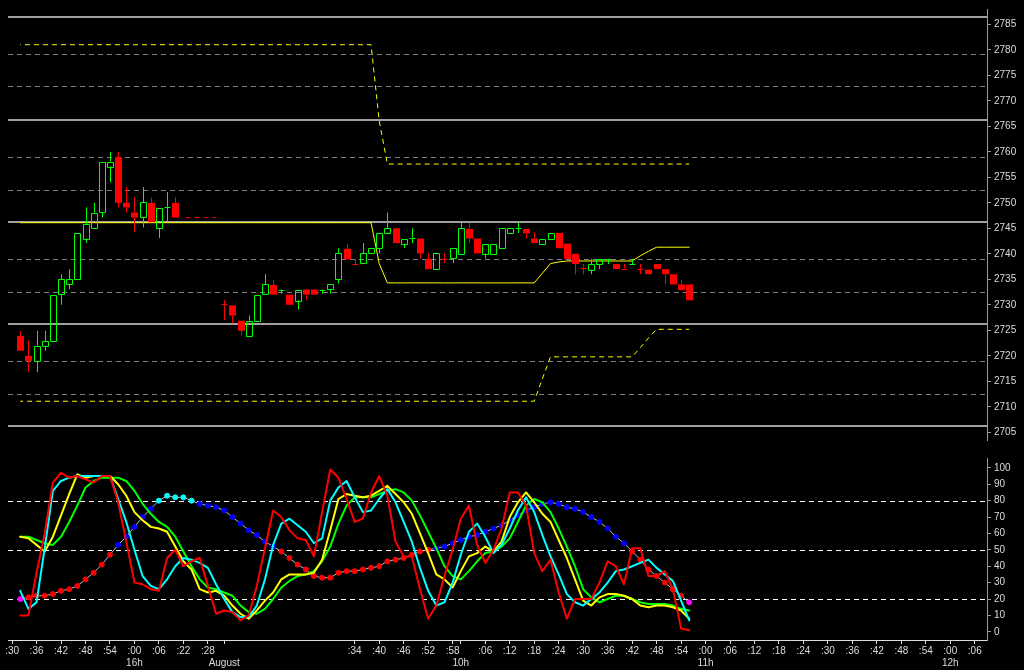 This screenshot has width=1024, height=670. Describe the element at coordinates (379, 650) in the screenshot. I see `x-tick-label: :40` at that location.